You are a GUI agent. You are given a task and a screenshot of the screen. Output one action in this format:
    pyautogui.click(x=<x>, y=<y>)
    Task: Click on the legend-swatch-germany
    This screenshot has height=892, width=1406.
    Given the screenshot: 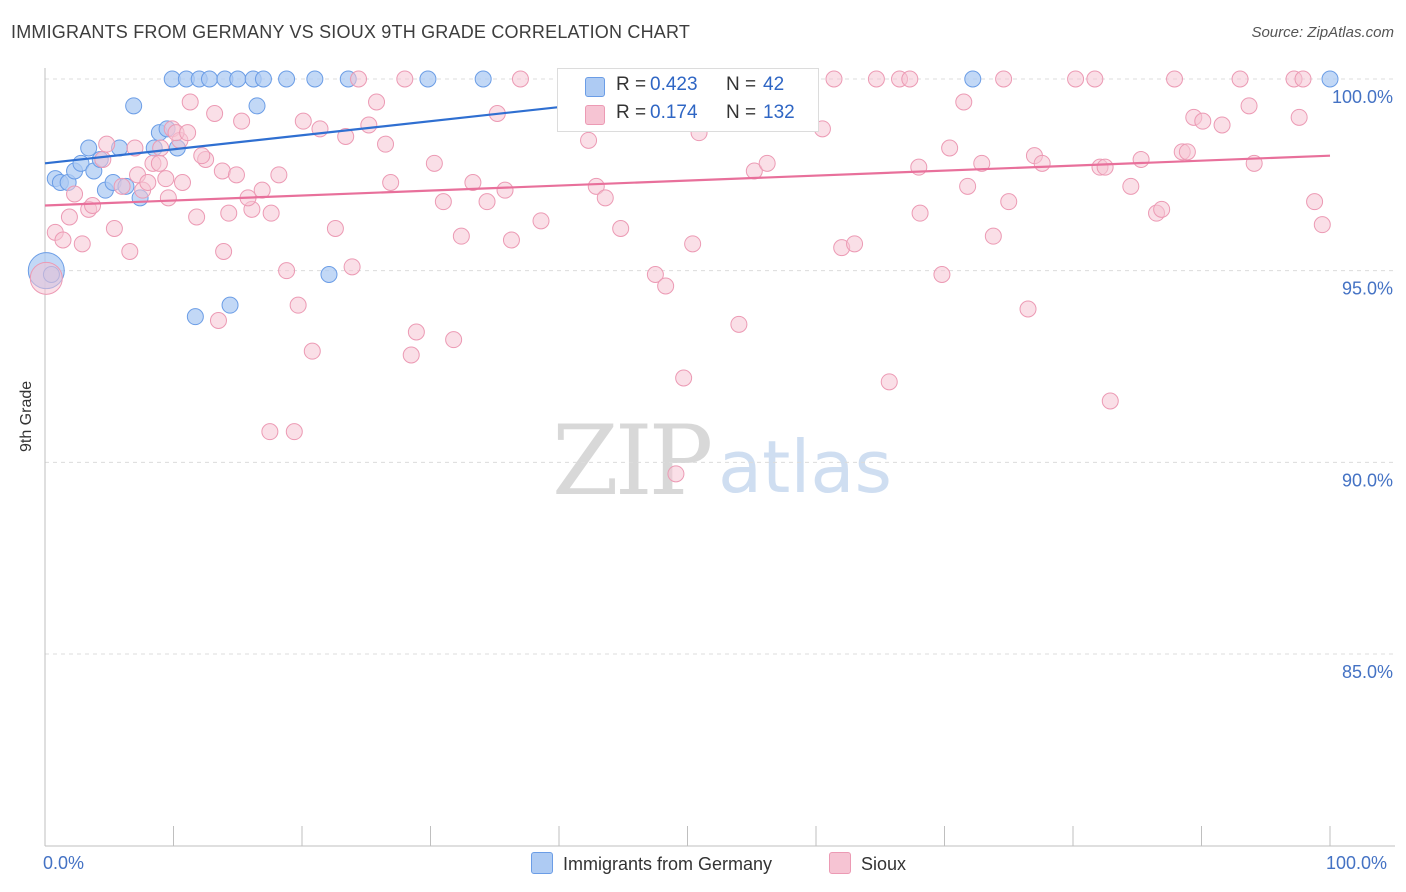 What is the action you would take?
    pyautogui.click(x=595, y=87)
    